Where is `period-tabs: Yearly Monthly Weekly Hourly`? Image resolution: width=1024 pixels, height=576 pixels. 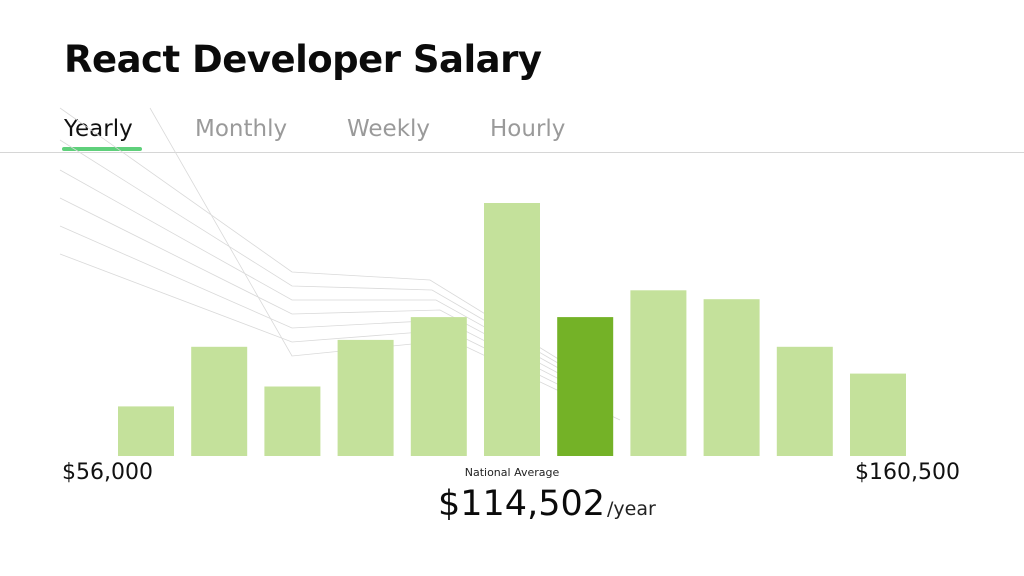
period-tabs: Yearly Monthly Weekly Hourly is located at coordinates (512, 131).